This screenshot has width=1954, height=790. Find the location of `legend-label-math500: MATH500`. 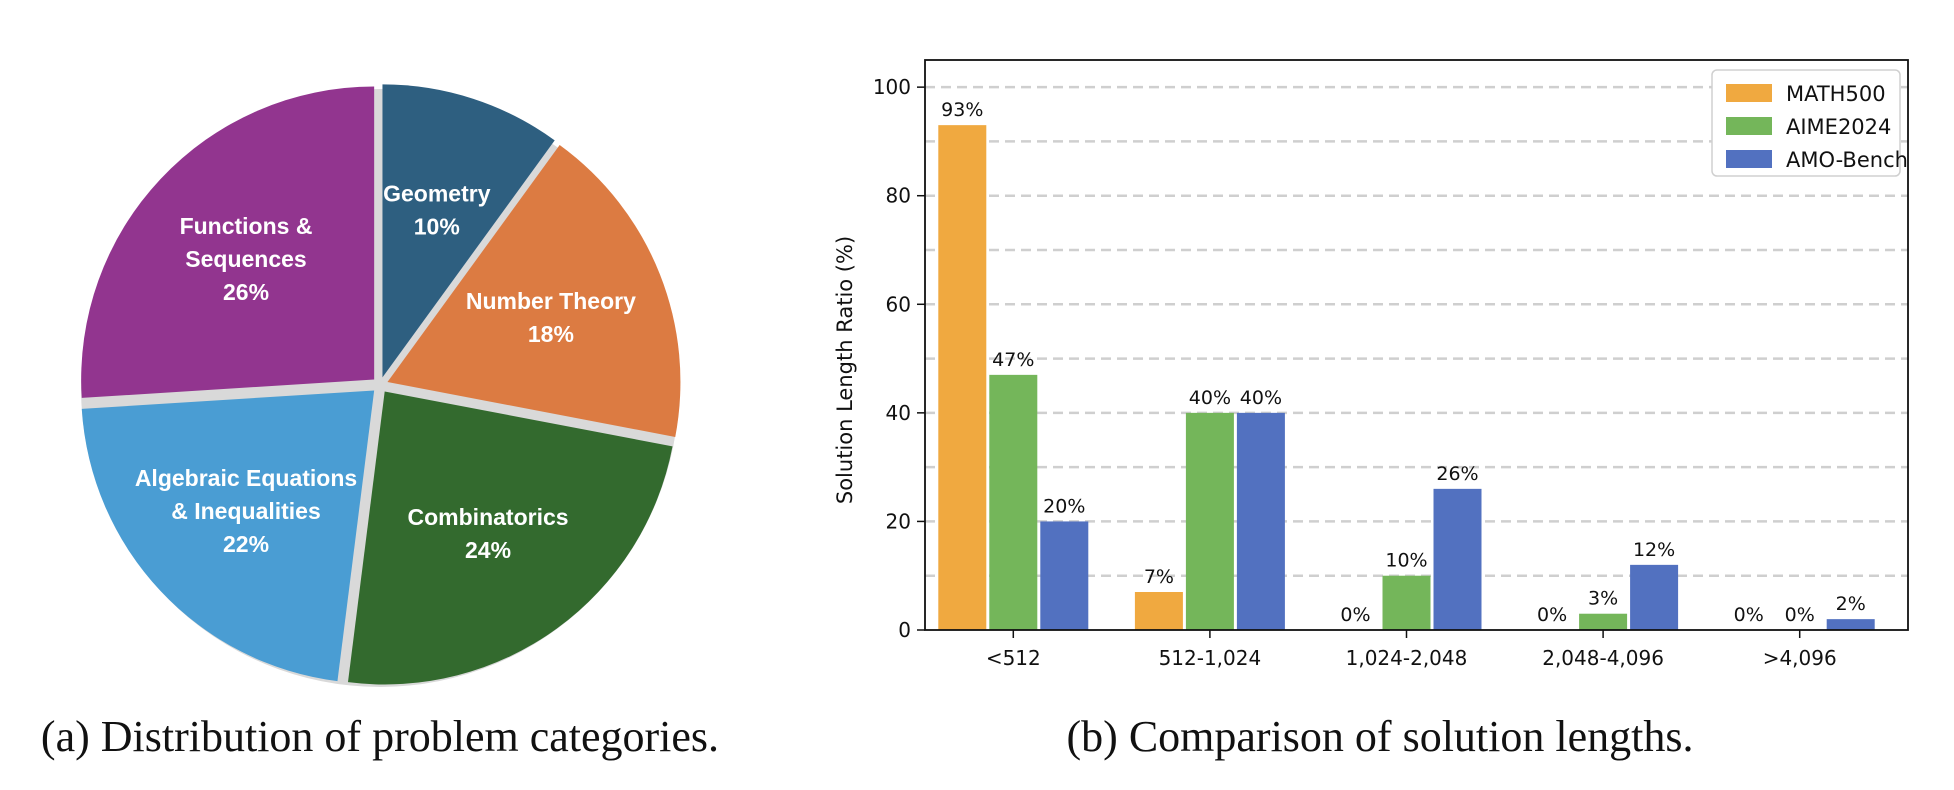

legend-label-math500: MATH500 is located at coordinates (1836, 94).